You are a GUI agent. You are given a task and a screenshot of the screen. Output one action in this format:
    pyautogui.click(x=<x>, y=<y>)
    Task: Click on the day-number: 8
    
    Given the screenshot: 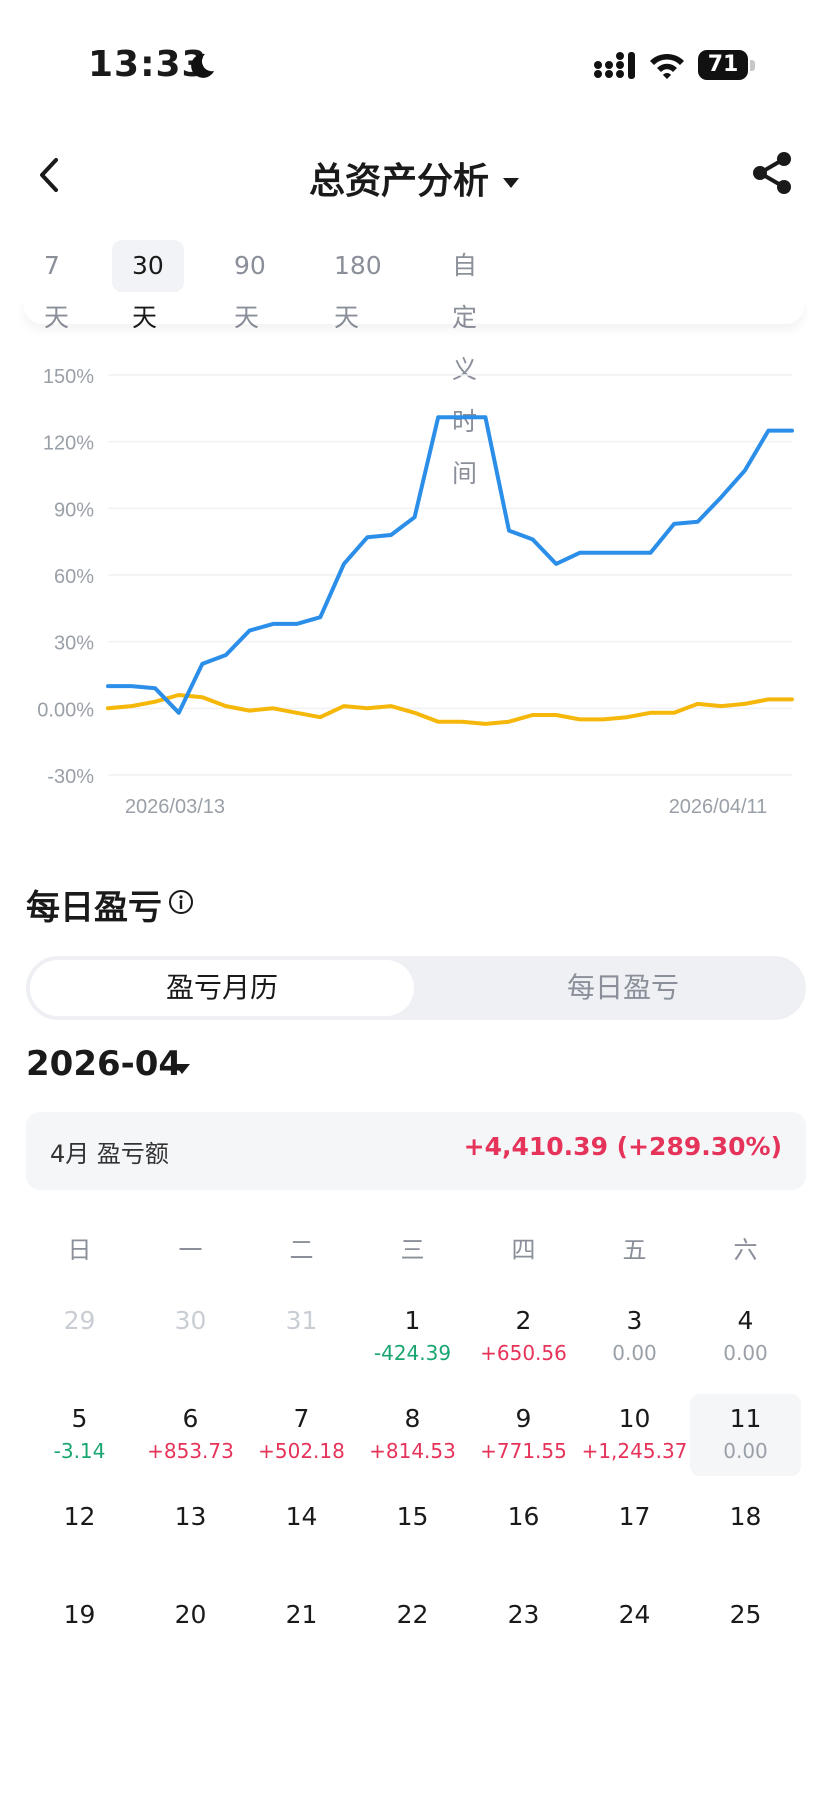 What is the action you would take?
    pyautogui.click(x=412, y=1418)
    